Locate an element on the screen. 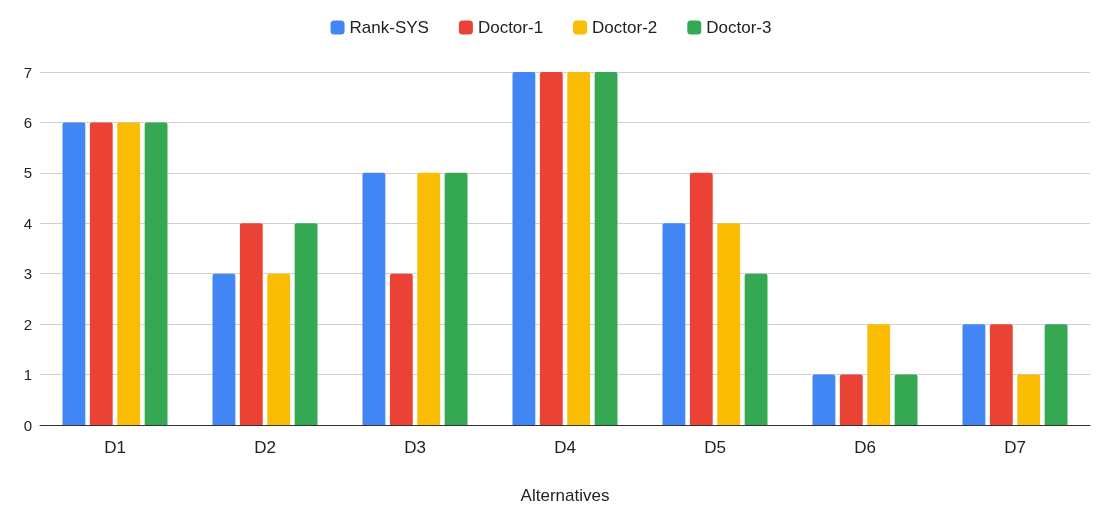  x-tick-label: D4 is located at coordinates (565, 447).